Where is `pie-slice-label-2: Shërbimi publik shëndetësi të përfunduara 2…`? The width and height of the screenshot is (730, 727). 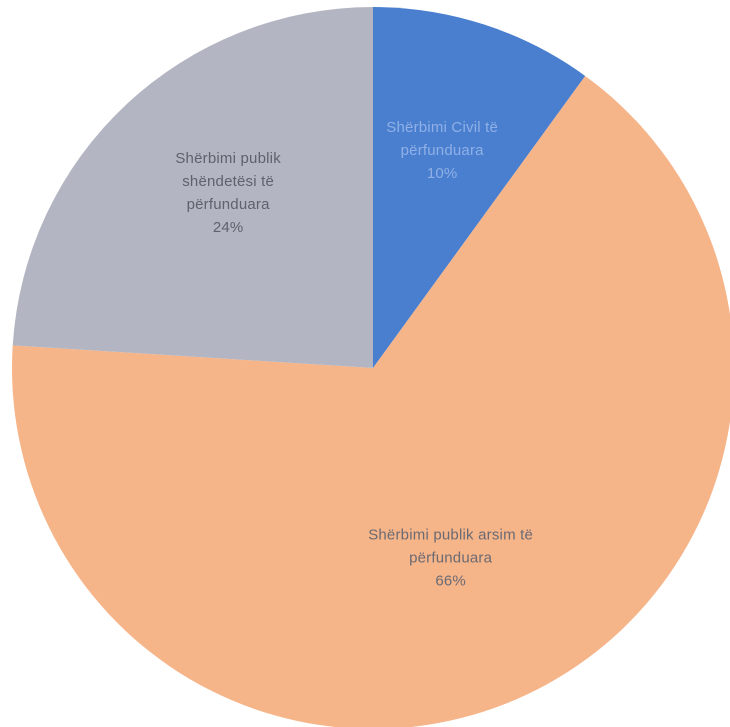
pie-slice-label-2: Shërbimi publik shëndetësi të përfunduara 2… is located at coordinates (228, 193).